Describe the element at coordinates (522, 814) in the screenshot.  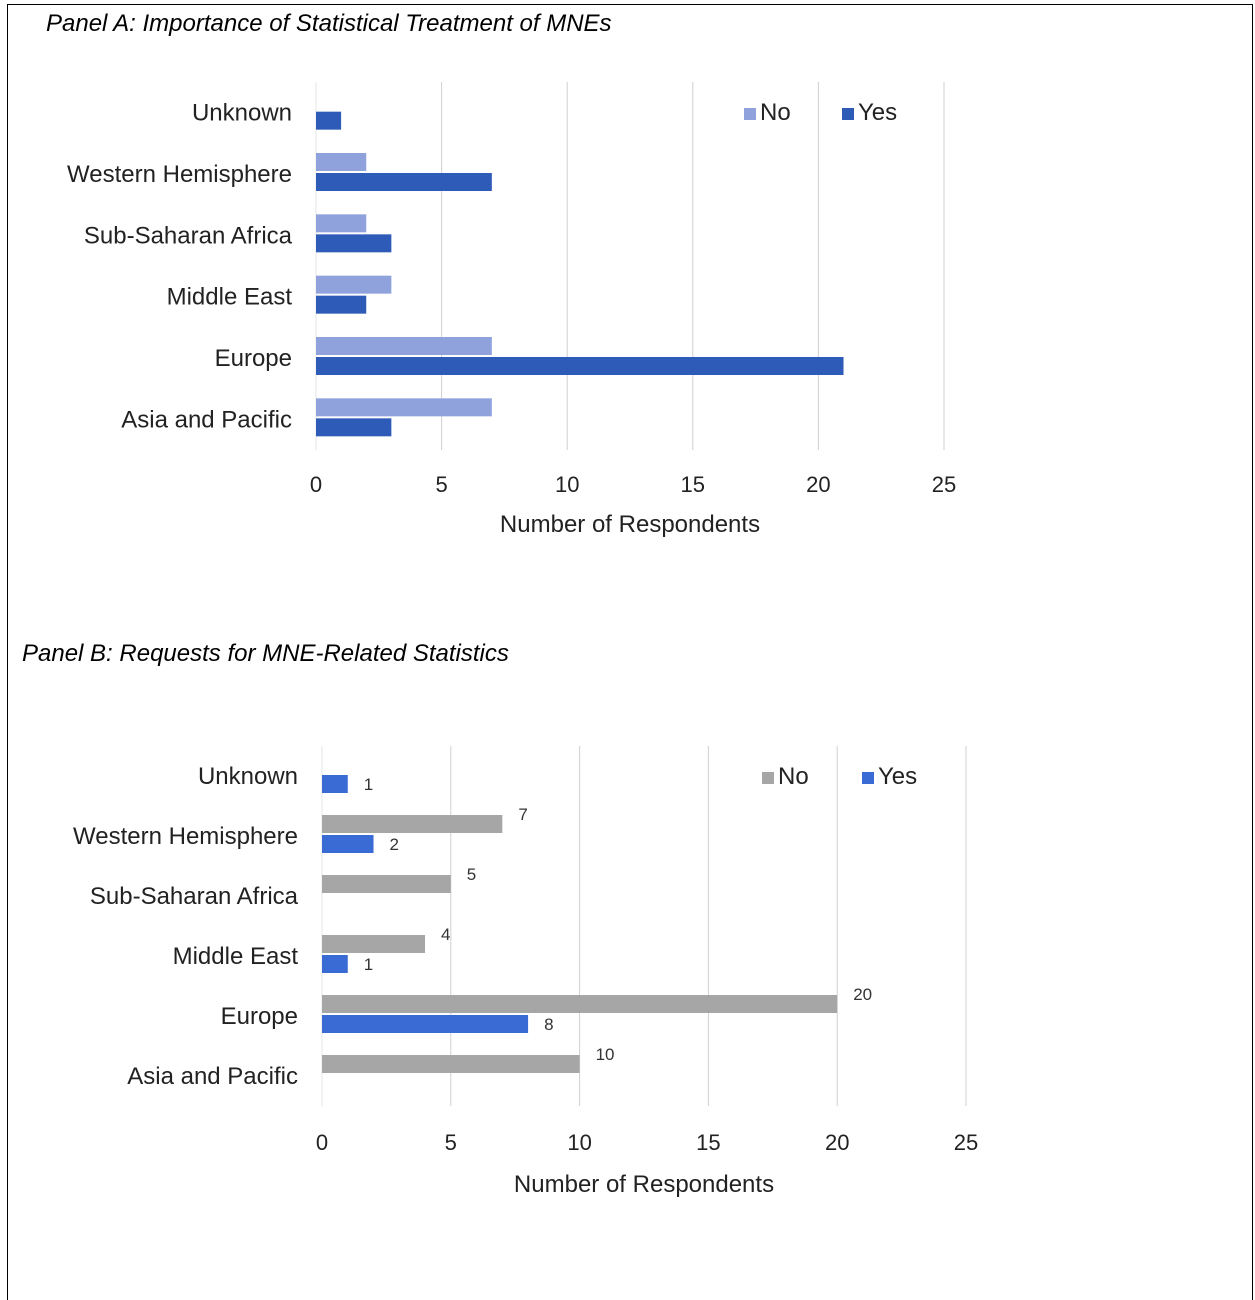
I see `data-label-no-western-hemisphere: 7` at that location.